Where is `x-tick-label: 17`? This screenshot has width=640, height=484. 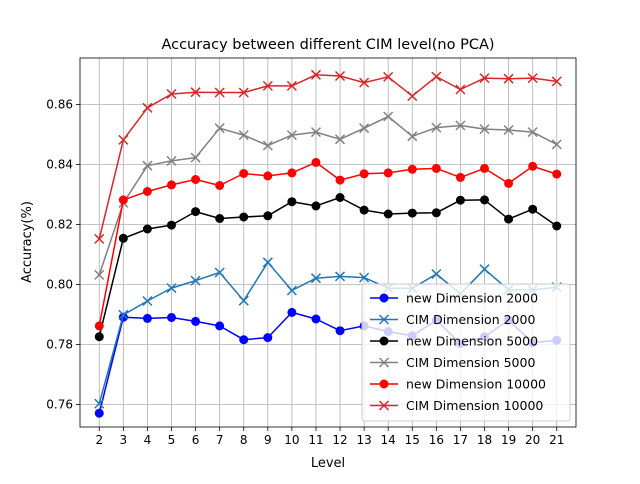
x-tick-label: 17 is located at coordinates (460, 440).